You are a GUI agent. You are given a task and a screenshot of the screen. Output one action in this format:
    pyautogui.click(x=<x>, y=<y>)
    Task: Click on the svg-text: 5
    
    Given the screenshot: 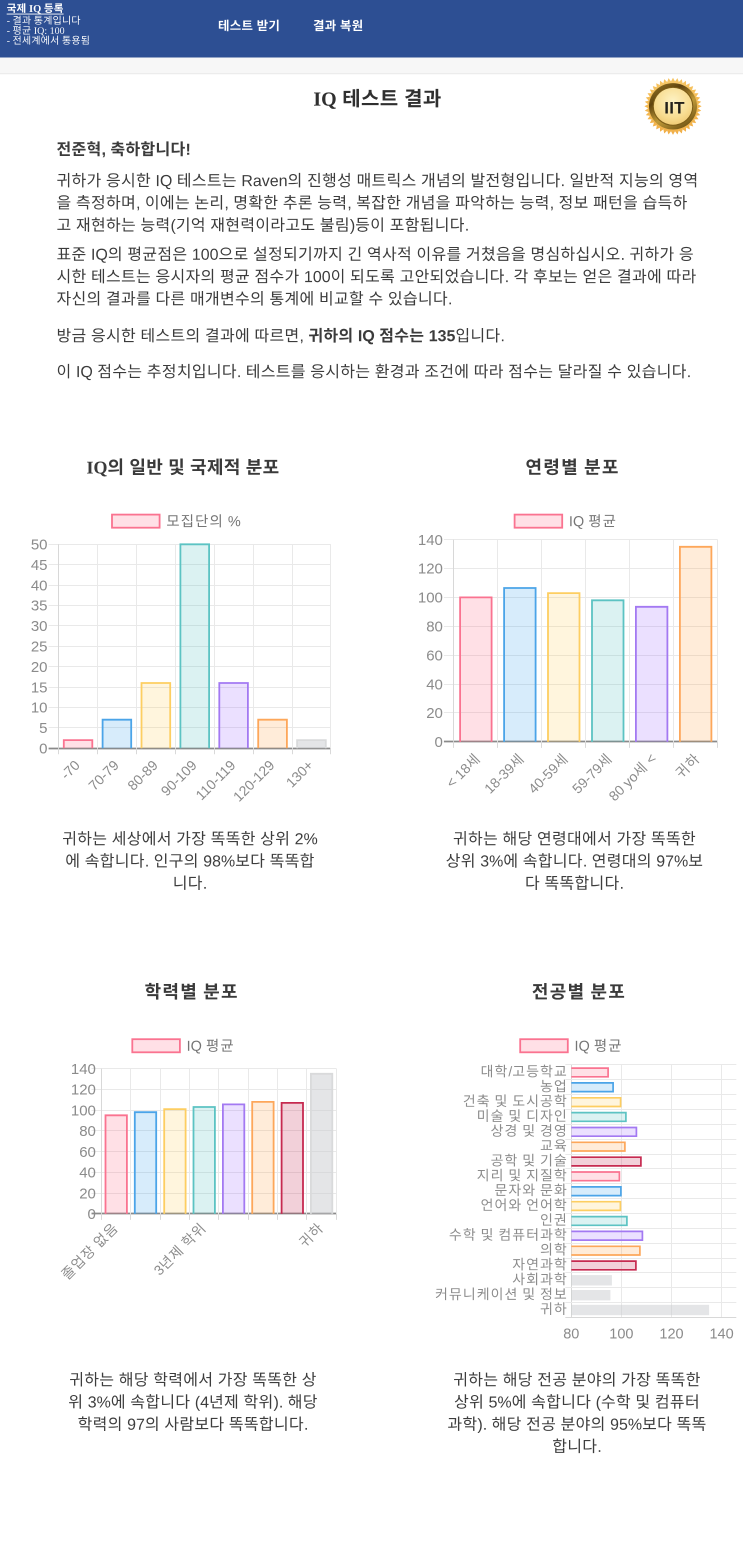 What is the action you would take?
    pyautogui.click(x=43, y=728)
    